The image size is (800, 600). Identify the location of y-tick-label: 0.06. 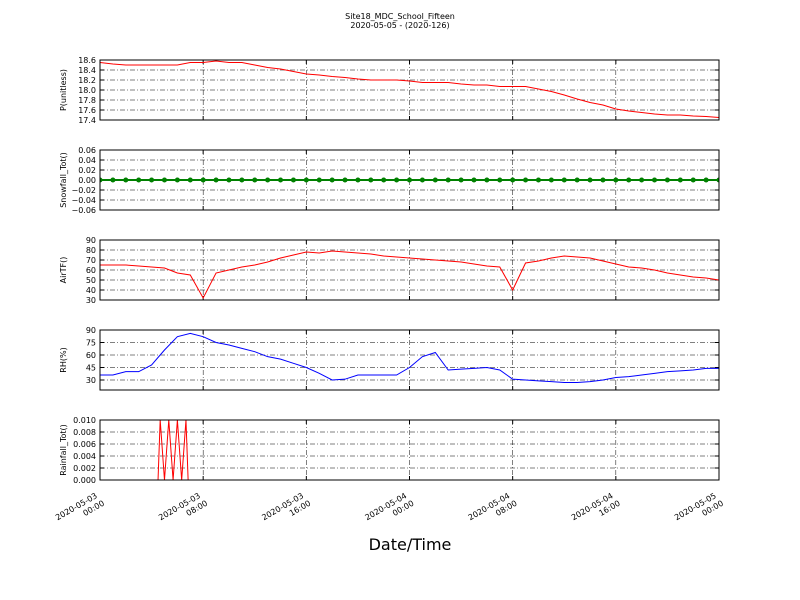
(87, 150).